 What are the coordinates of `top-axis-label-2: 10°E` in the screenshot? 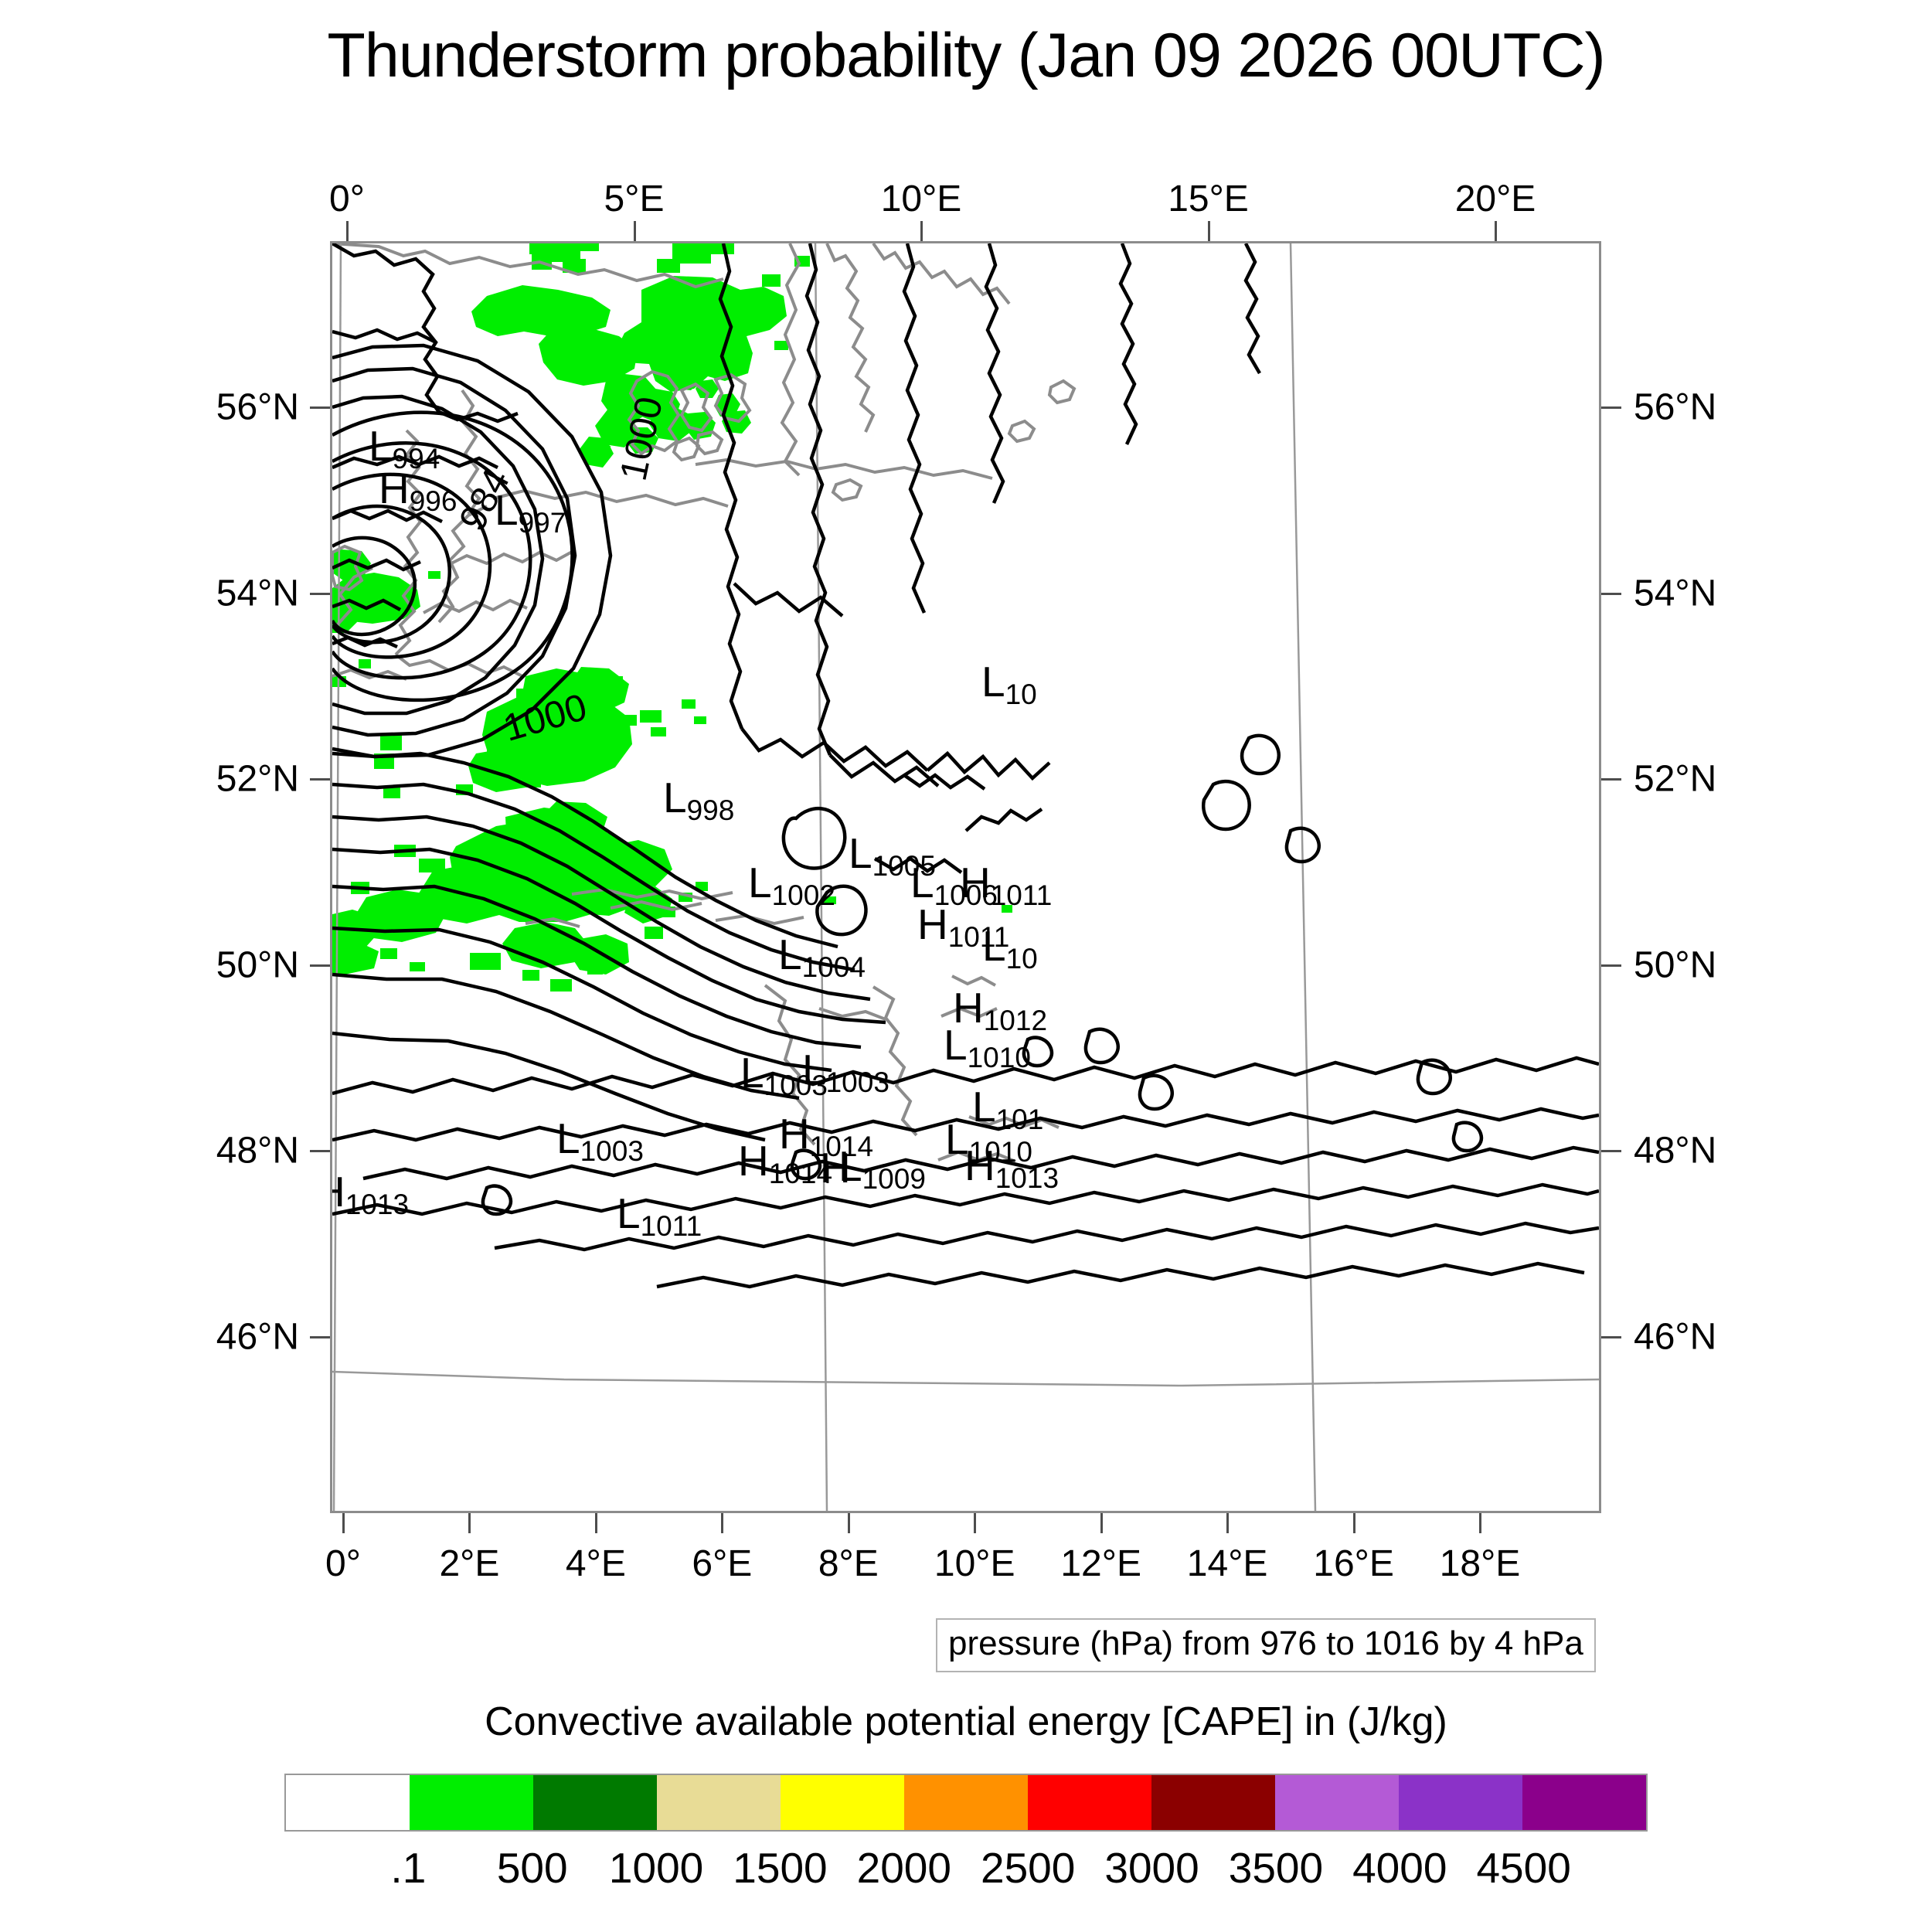 It's located at (921, 199).